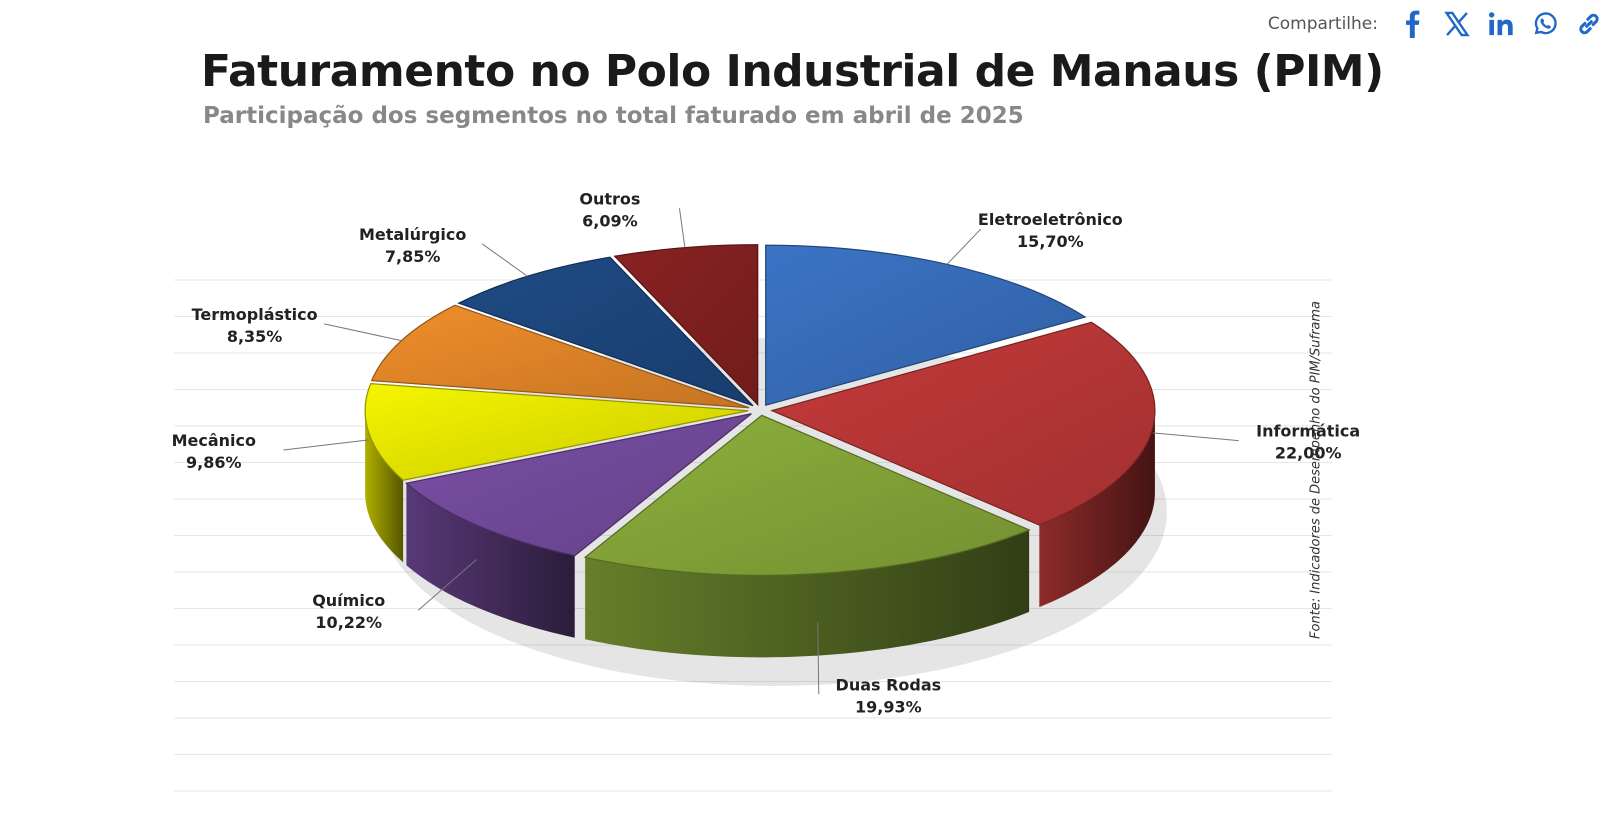 Image resolution: width=1624 pixels, height=820 pixels. I want to click on pie-side-quimico, so click(490, 560).